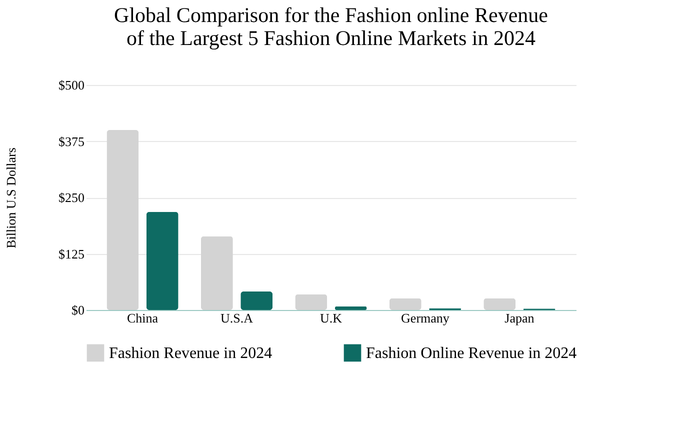  Describe the element at coordinates (71, 141) in the screenshot. I see `y-tick-label: $375` at that location.